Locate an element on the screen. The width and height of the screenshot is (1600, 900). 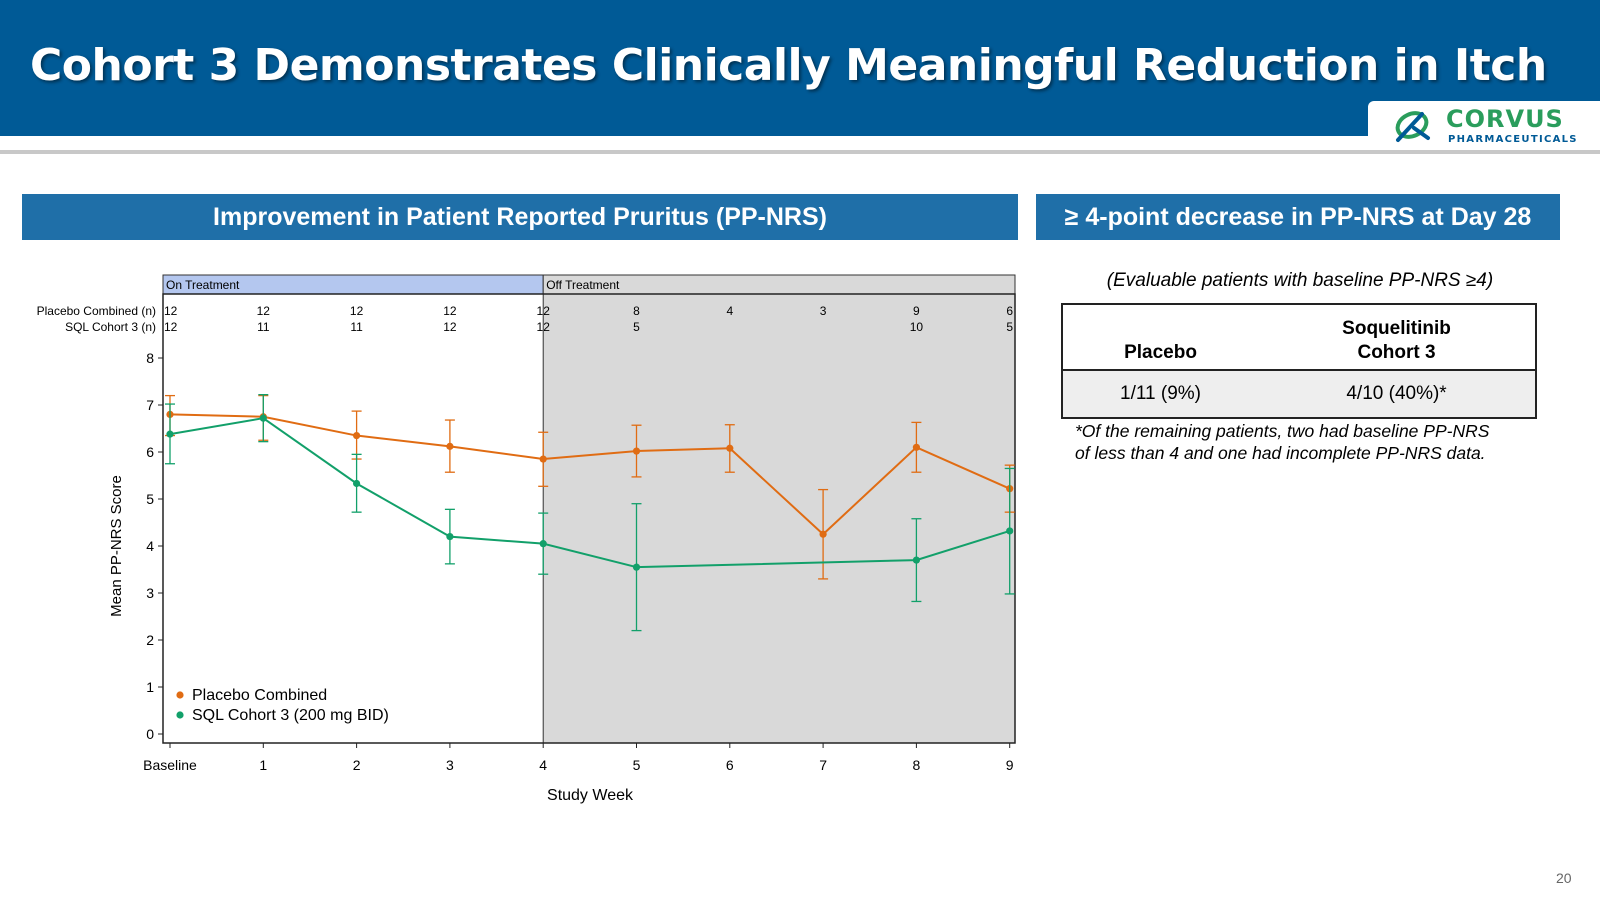
n-row-label: Placebo Combined (n) is located at coordinates (96, 311).